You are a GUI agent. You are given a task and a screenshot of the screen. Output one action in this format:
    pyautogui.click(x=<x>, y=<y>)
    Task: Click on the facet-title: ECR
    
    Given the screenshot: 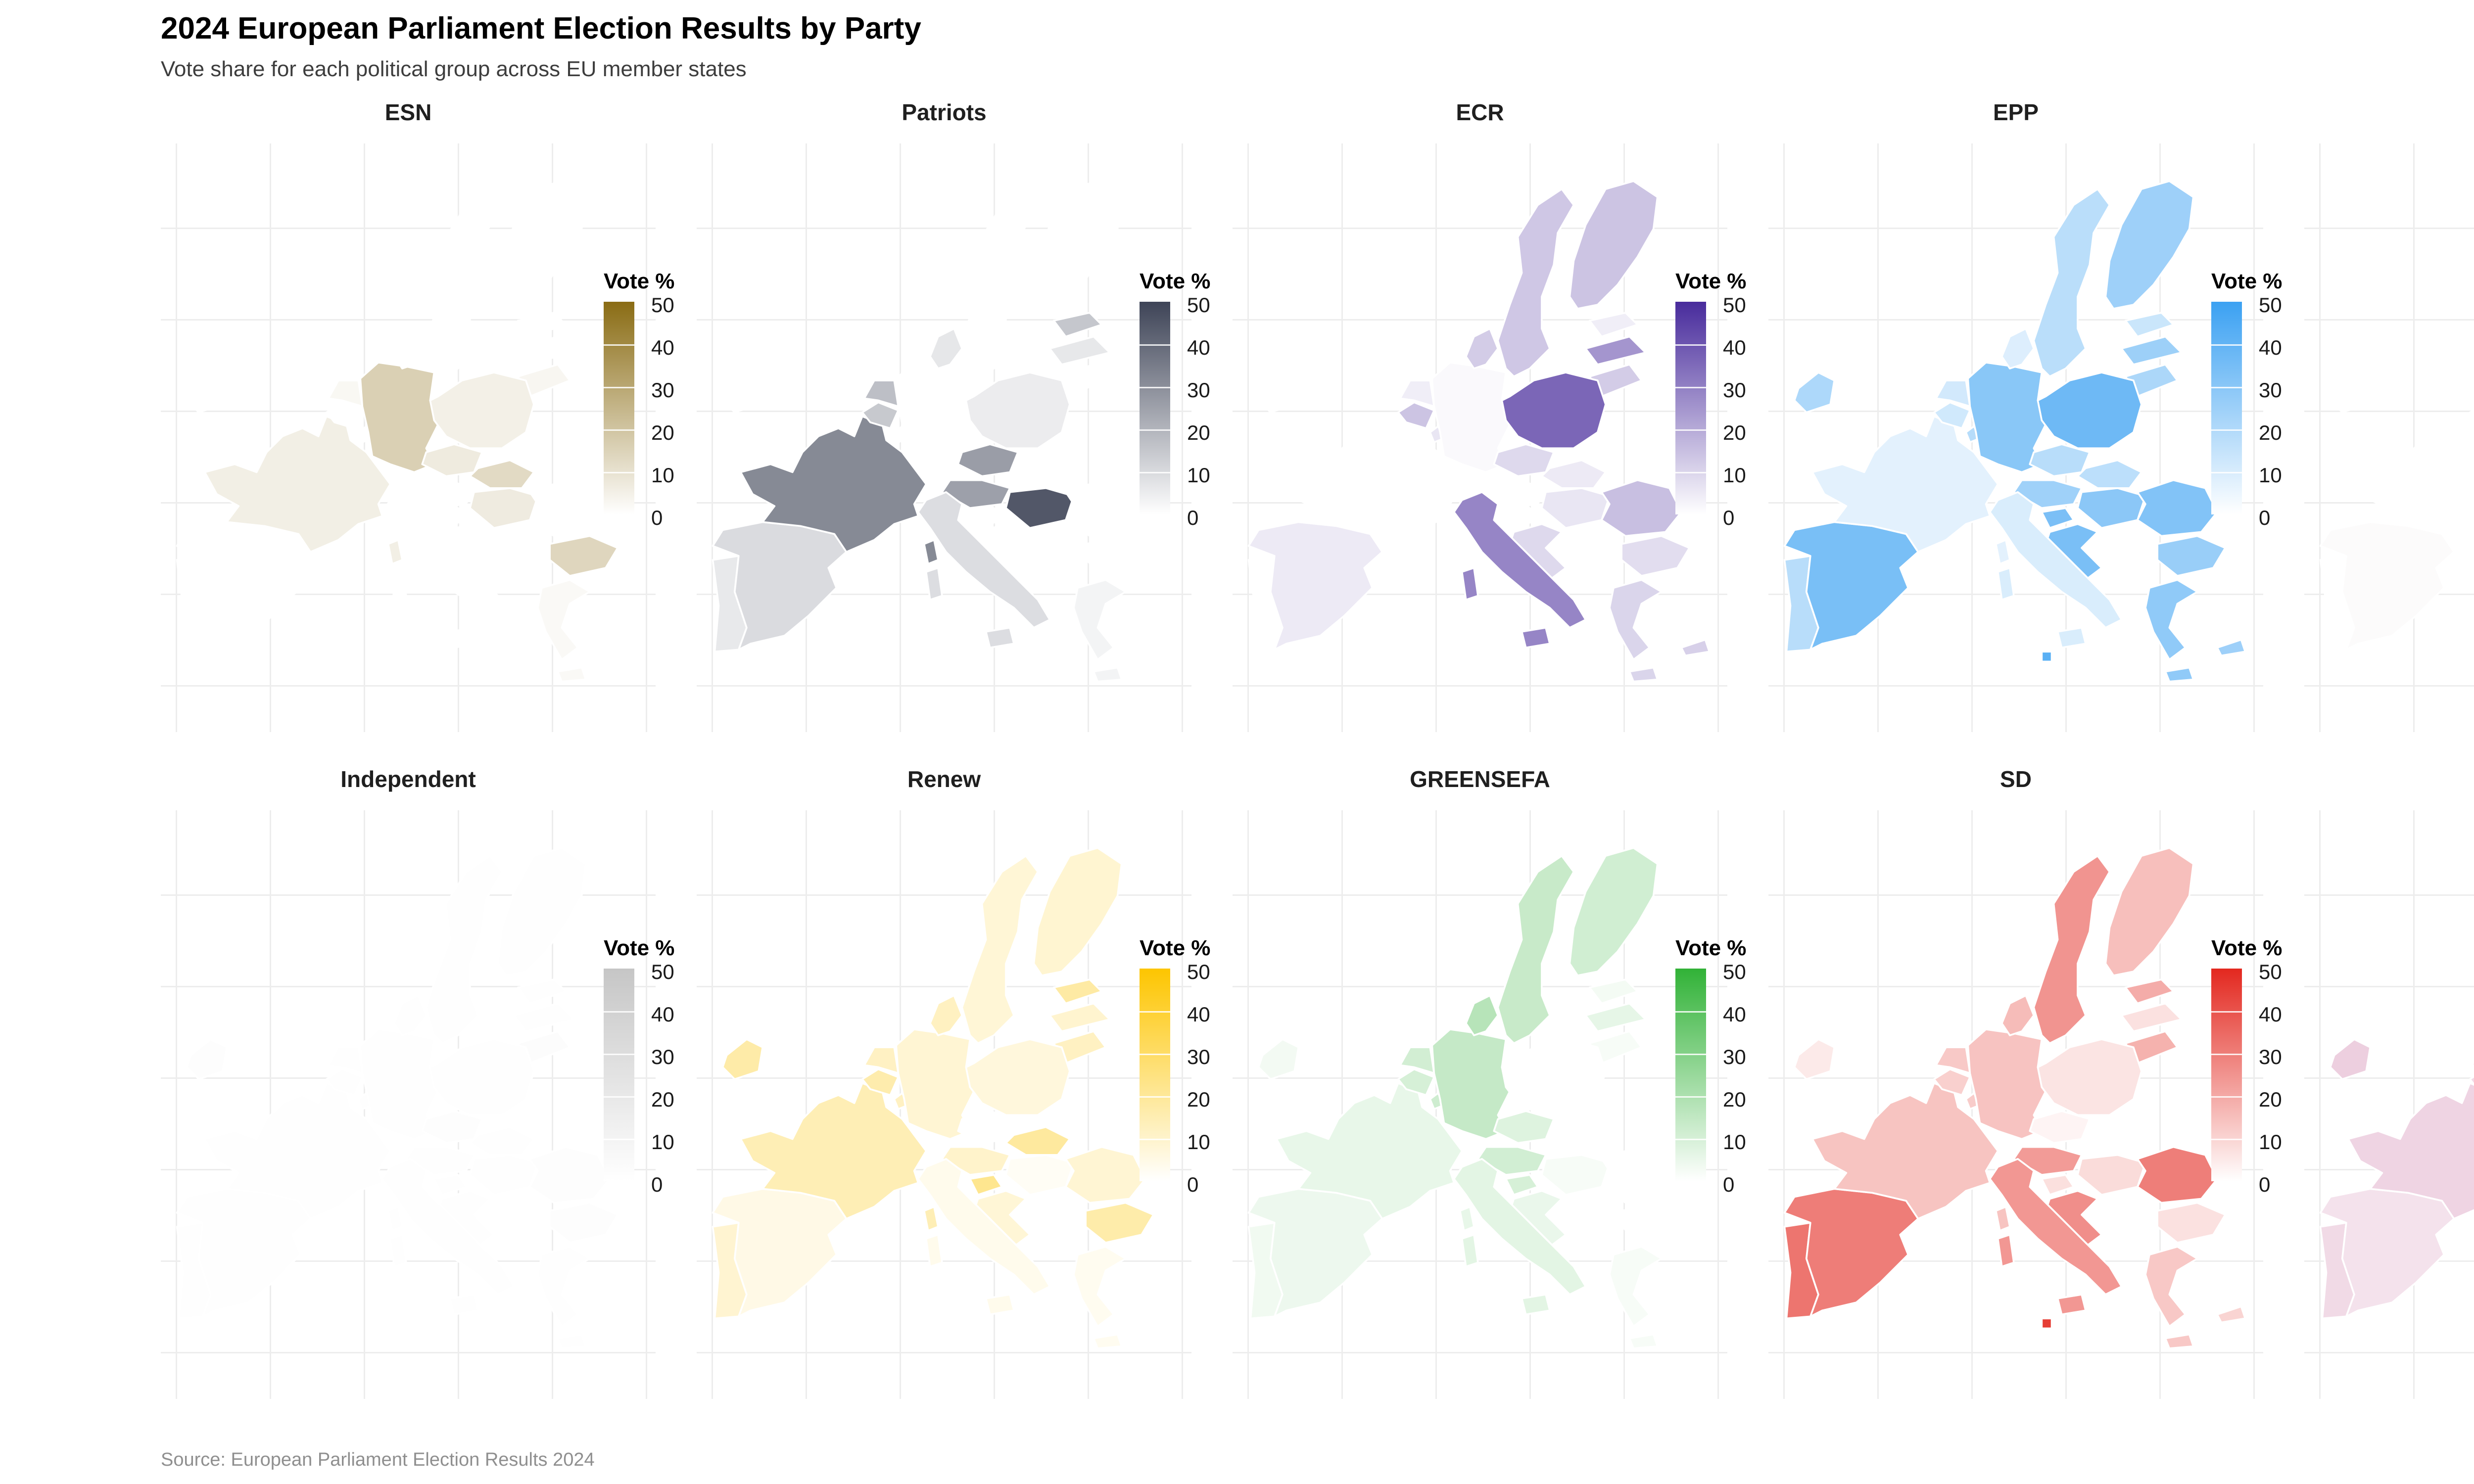 What is the action you would take?
    pyautogui.click(x=1480, y=112)
    